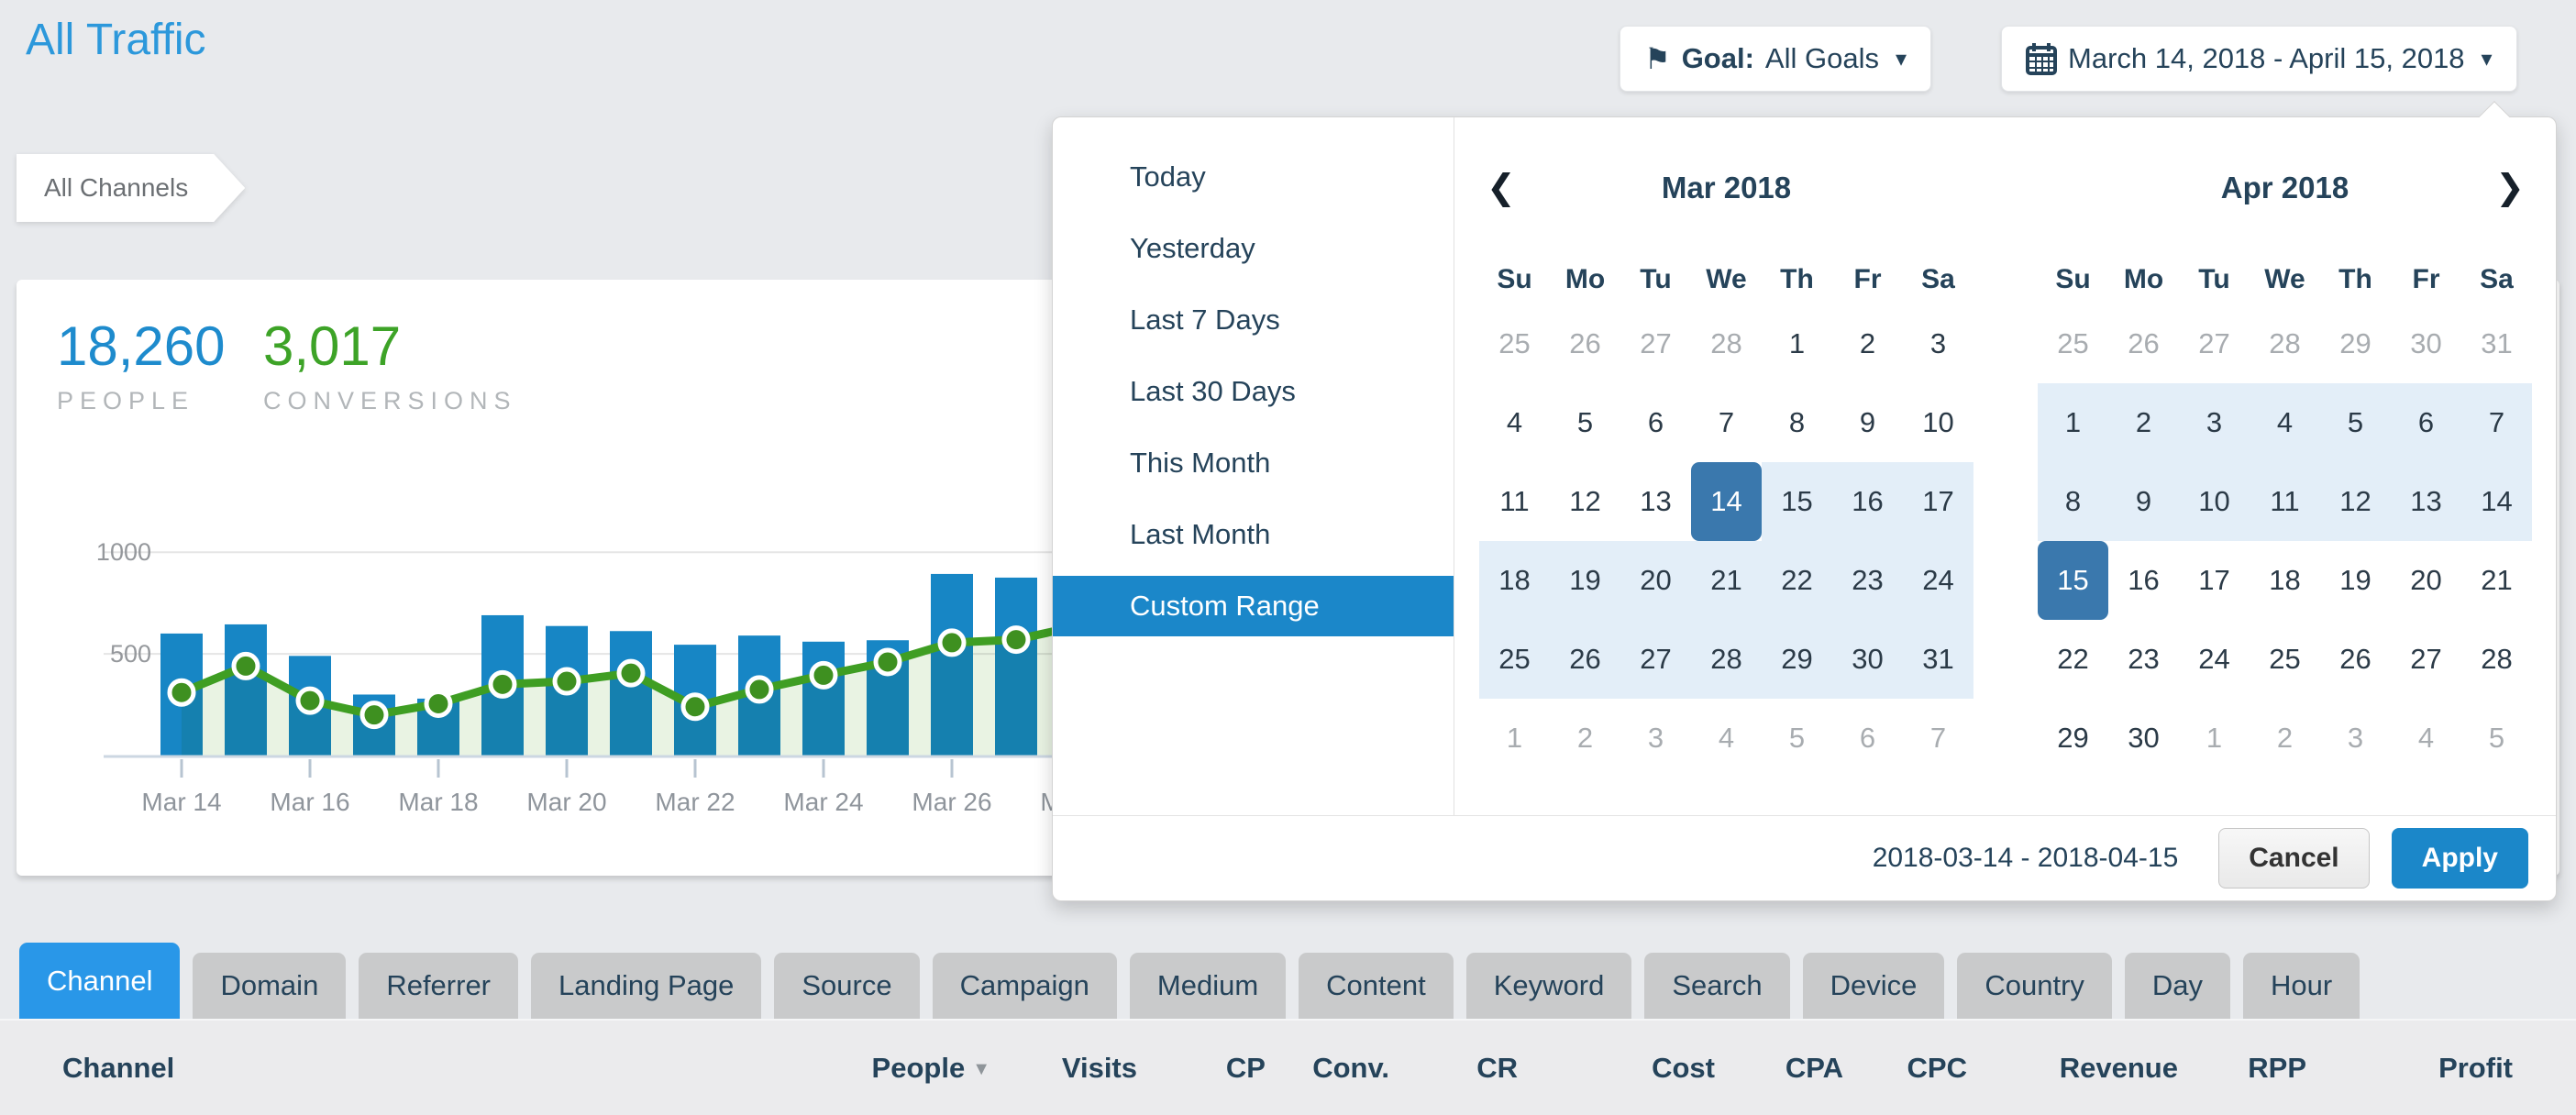 The width and height of the screenshot is (2576, 1115). What do you see at coordinates (2259, 59) in the screenshot?
I see `date-range-button: March 14, 2018 - April 15, 2018 ▾` at bounding box center [2259, 59].